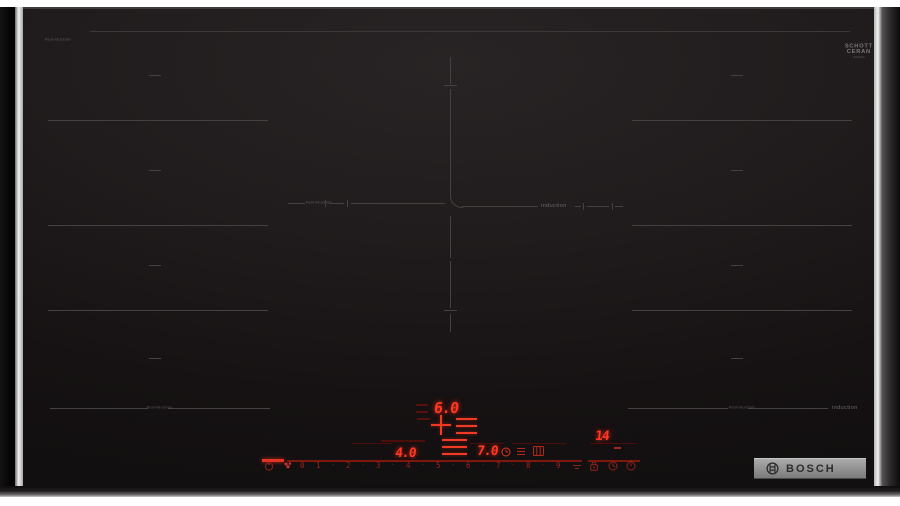 This screenshot has width=900, height=506. I want to click on timer-min-mark, so click(617, 448).